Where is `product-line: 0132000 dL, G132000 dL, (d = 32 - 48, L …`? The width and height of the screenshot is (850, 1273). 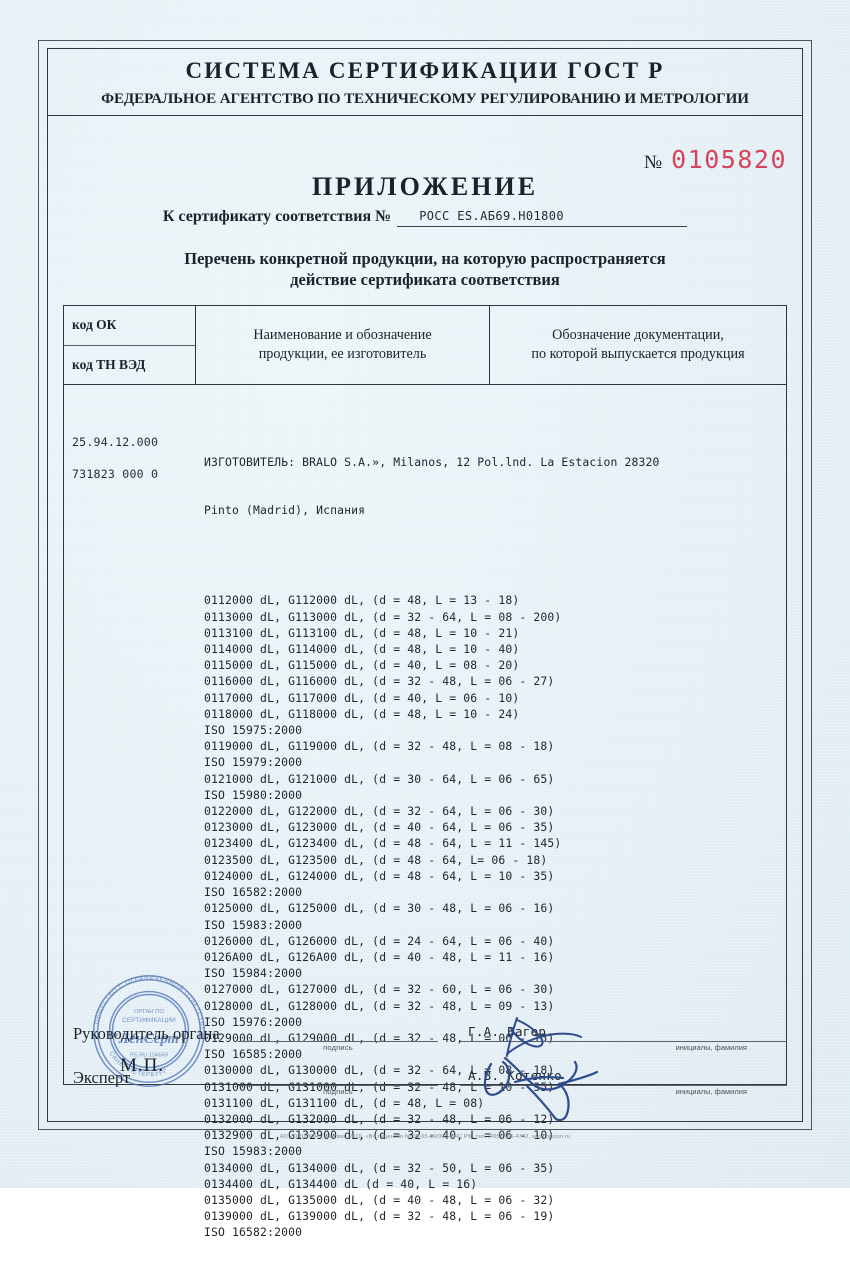
product-line: 0132000 dL, G132000 dL, (d = 32 - 48, L … is located at coordinates (379, 1118).